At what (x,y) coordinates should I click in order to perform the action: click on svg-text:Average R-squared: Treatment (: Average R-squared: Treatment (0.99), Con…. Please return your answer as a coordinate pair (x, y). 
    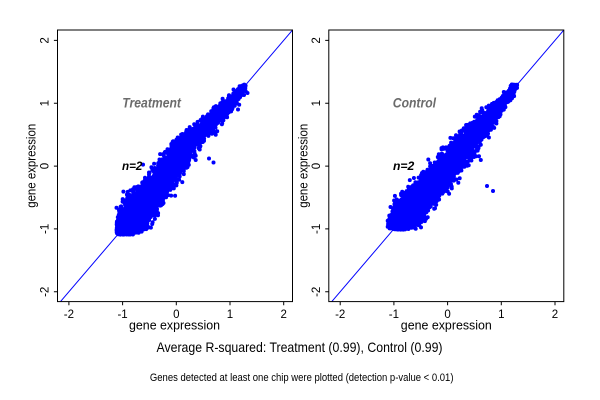
    Looking at the image, I should click on (300, 347).